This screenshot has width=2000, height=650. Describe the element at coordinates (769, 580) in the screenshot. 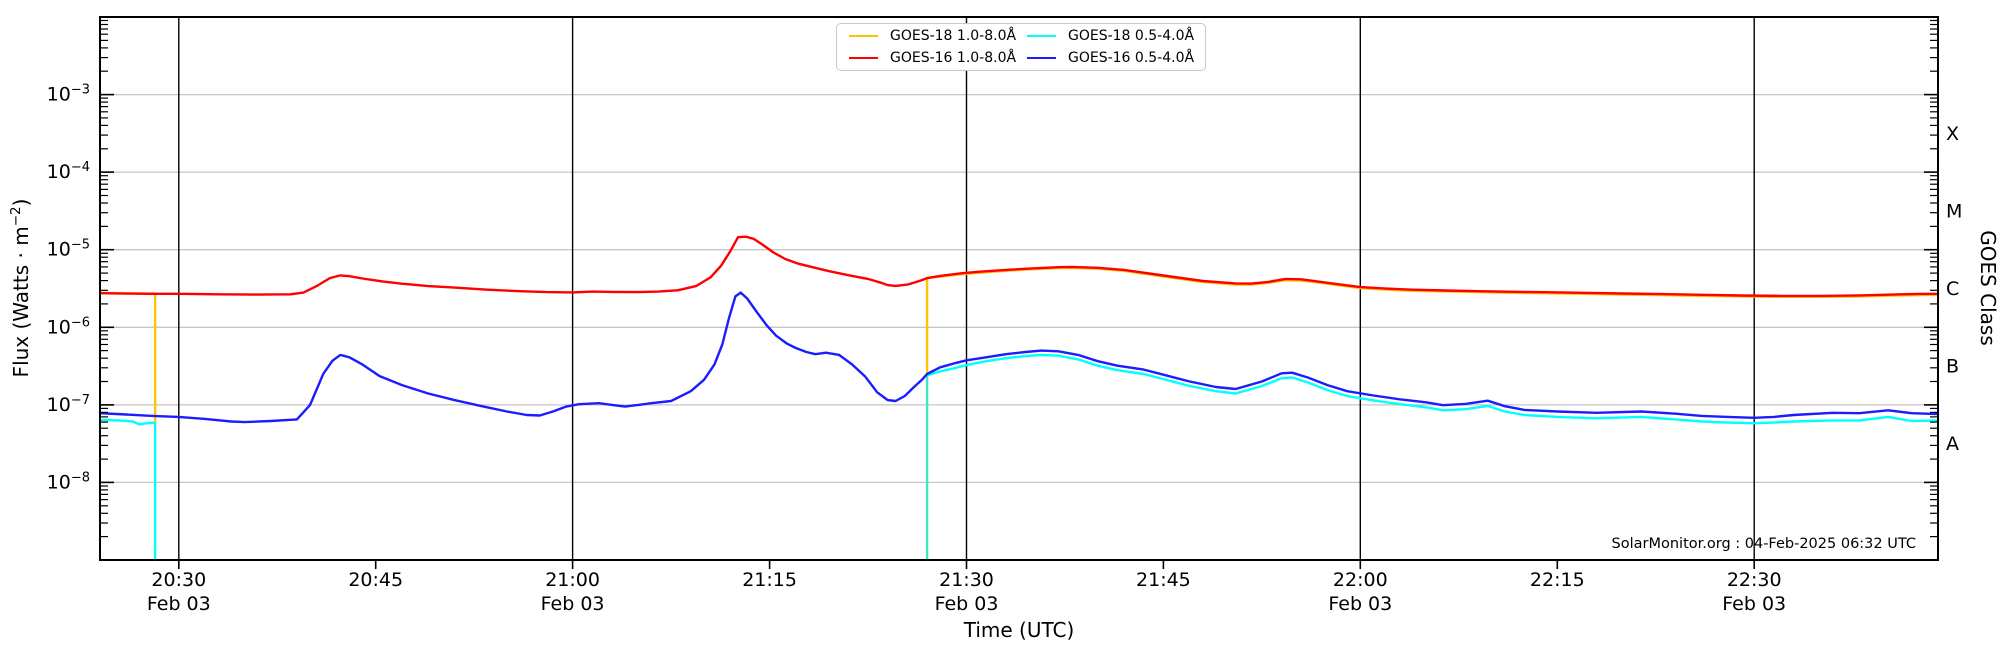

I see `x-tick-label: 21:15` at that location.